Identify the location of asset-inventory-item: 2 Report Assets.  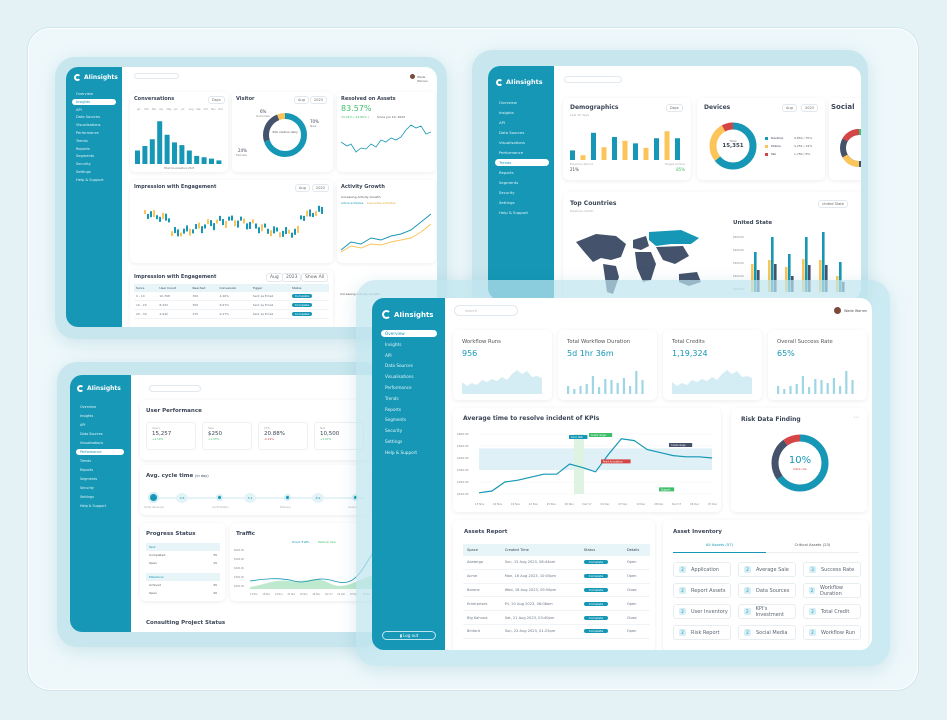
(702, 590).